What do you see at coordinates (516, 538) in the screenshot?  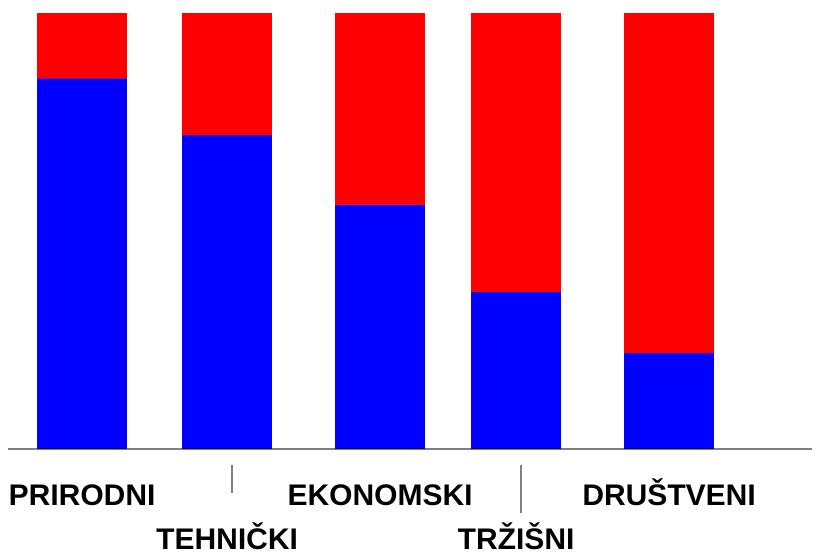 I see `x-tick-label: TRŽIŠNI` at bounding box center [516, 538].